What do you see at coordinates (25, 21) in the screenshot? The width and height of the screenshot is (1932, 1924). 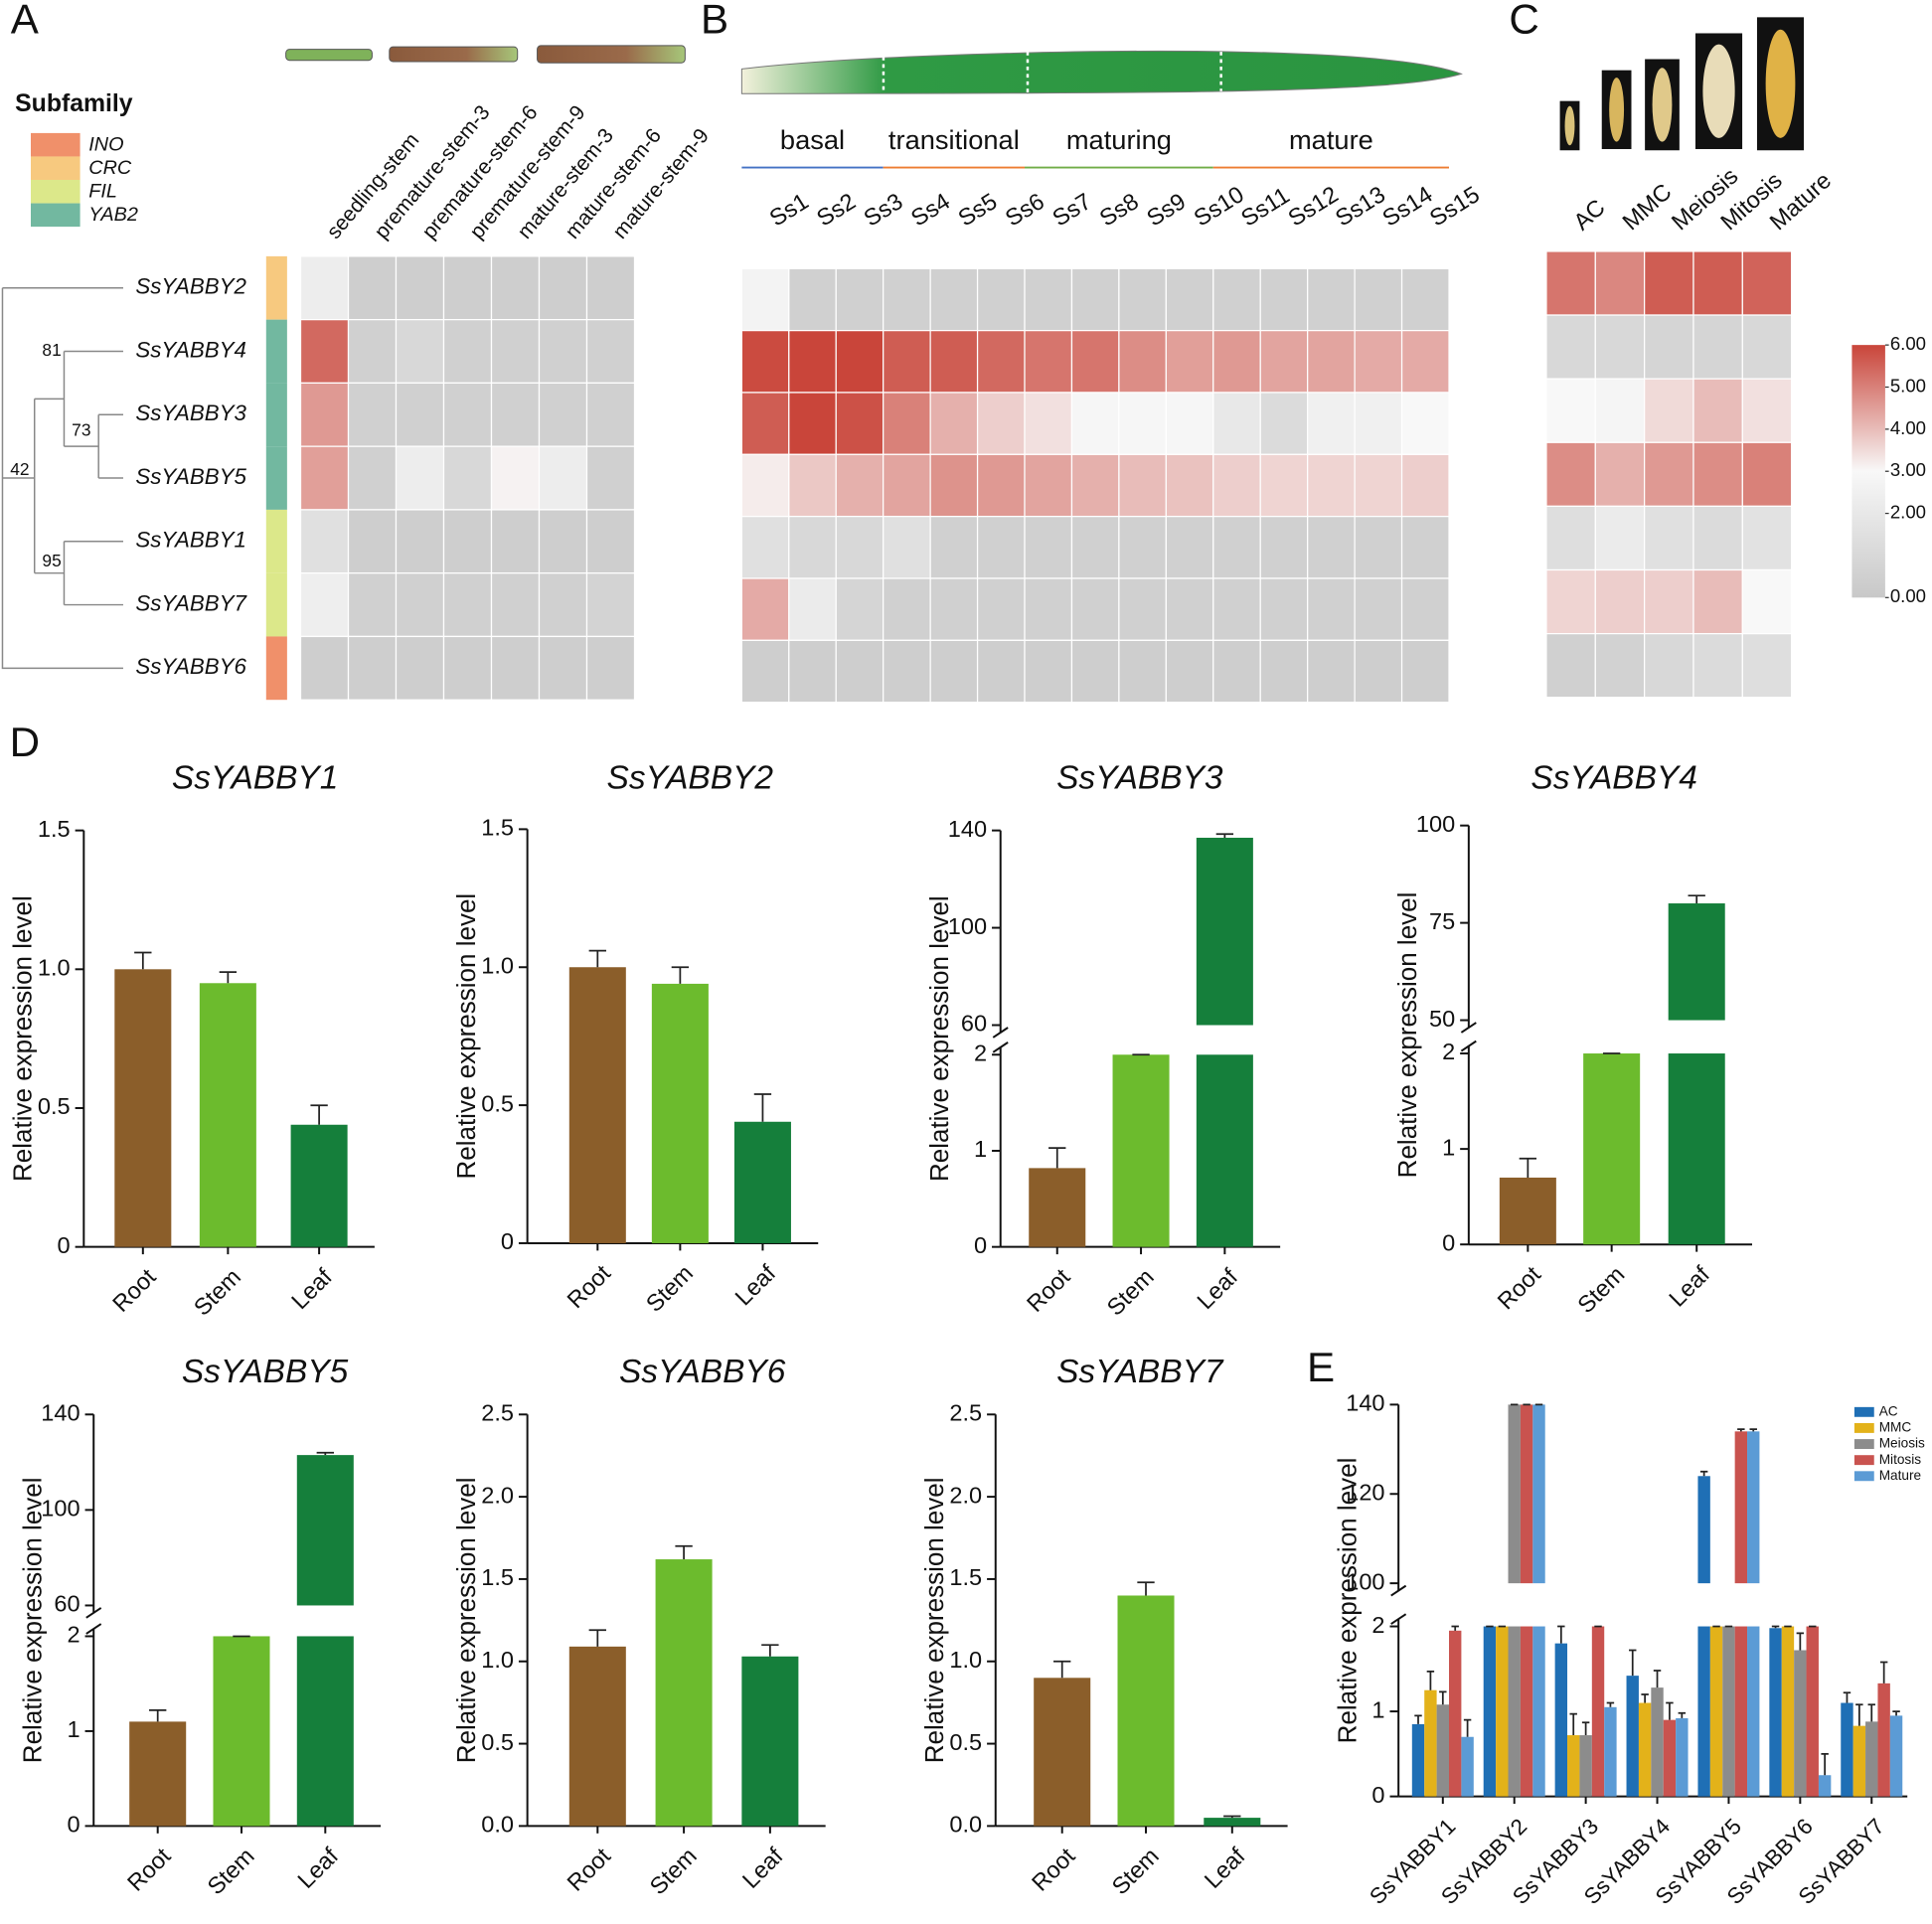 I see `panel-letter: A` at bounding box center [25, 21].